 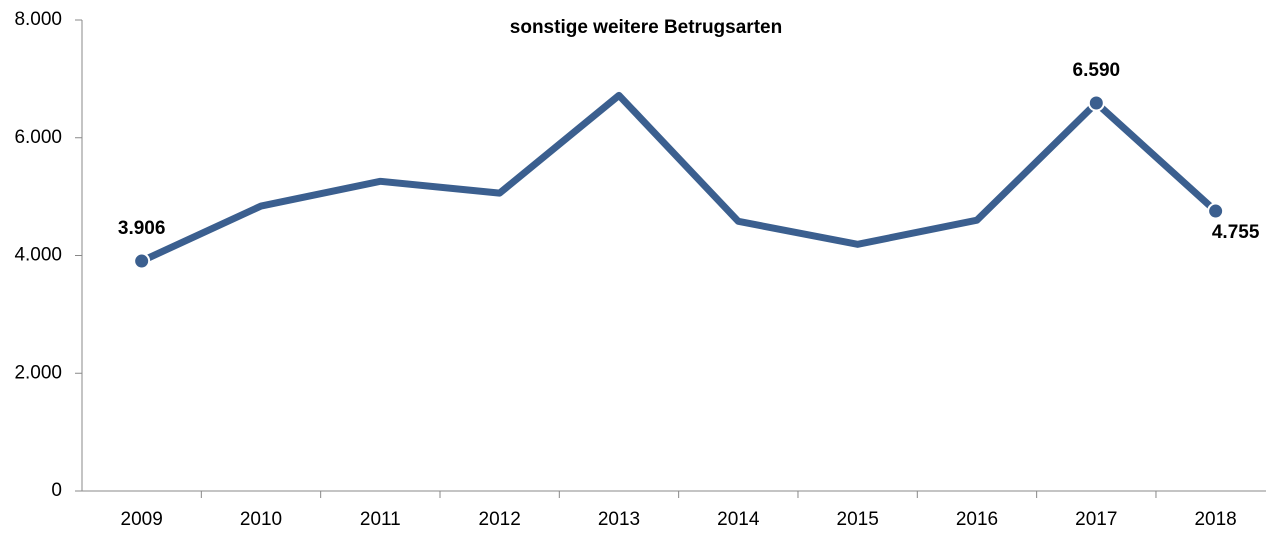 What do you see at coordinates (1236, 232) in the screenshot?
I see `data-label: 4.755` at bounding box center [1236, 232].